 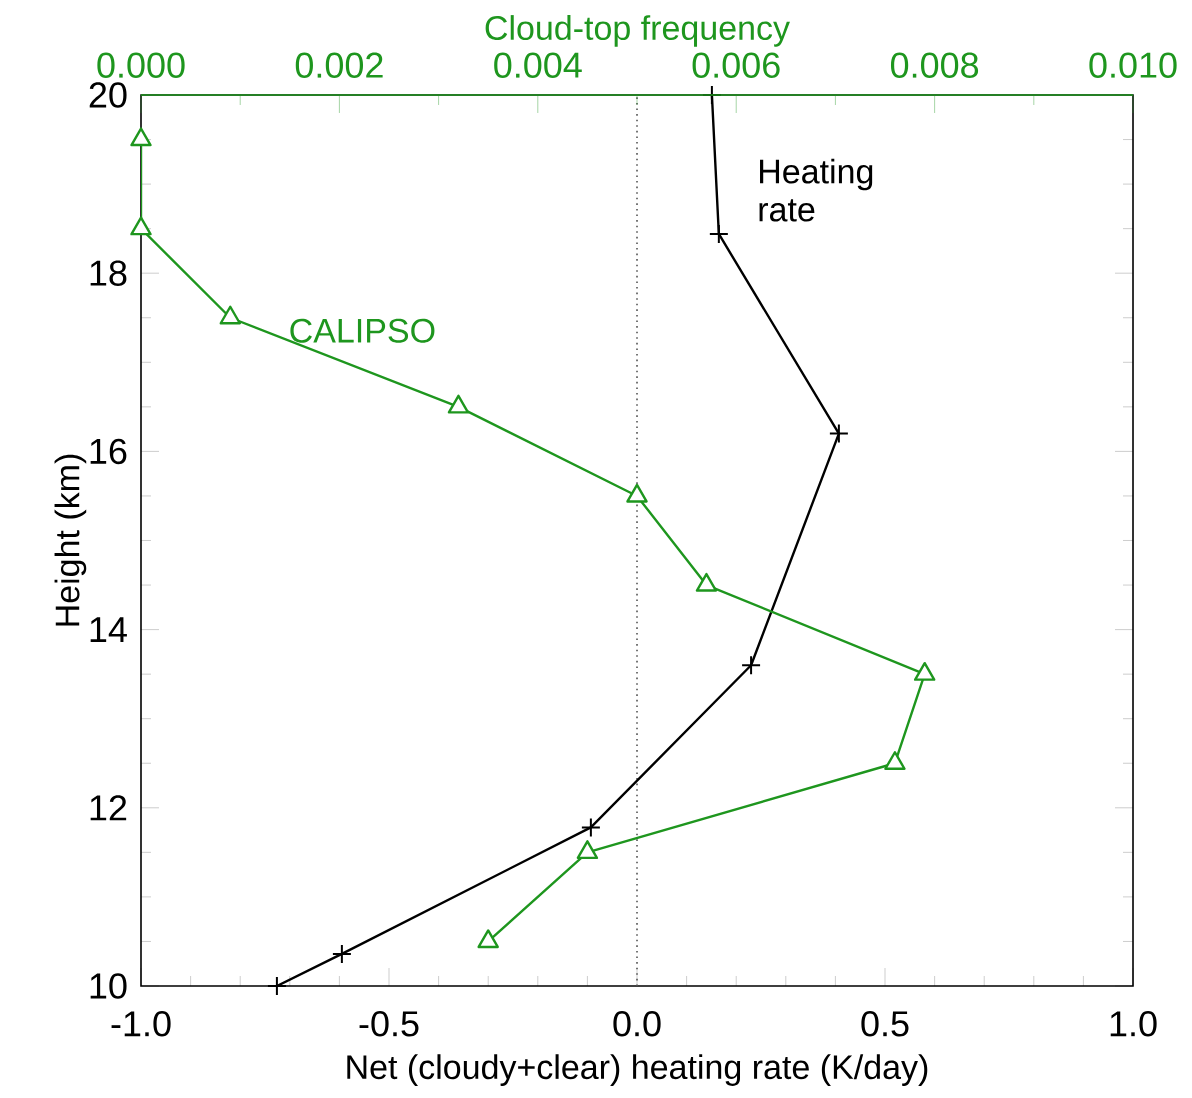 I want to click on y-tick-label: 14, so click(x=108, y=629).